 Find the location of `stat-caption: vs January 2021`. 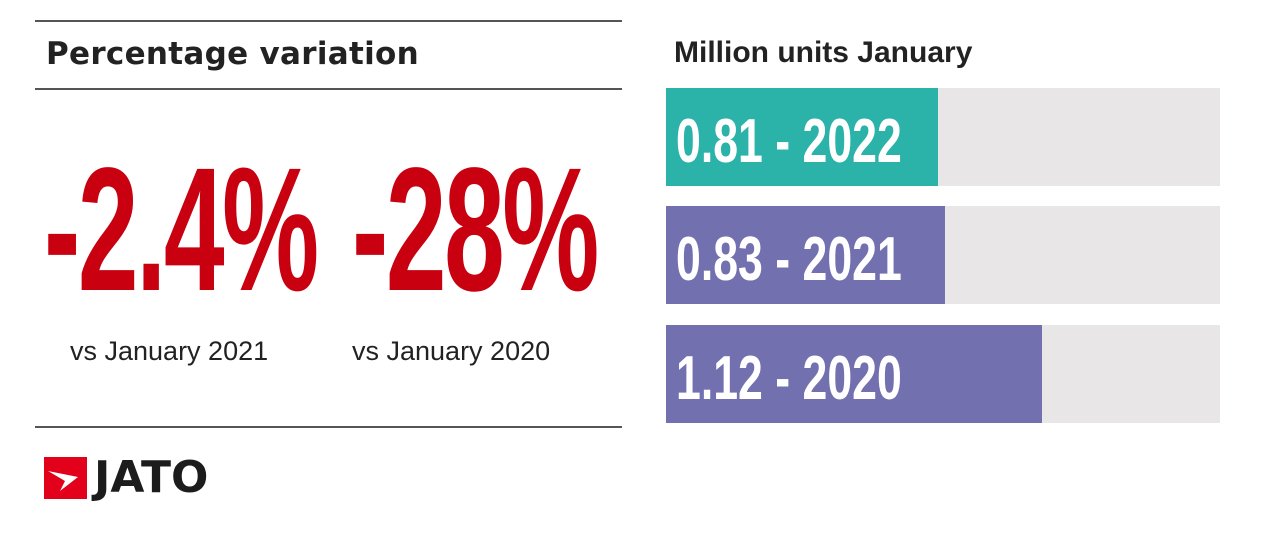

stat-caption: vs January 2021 is located at coordinates (169, 351).